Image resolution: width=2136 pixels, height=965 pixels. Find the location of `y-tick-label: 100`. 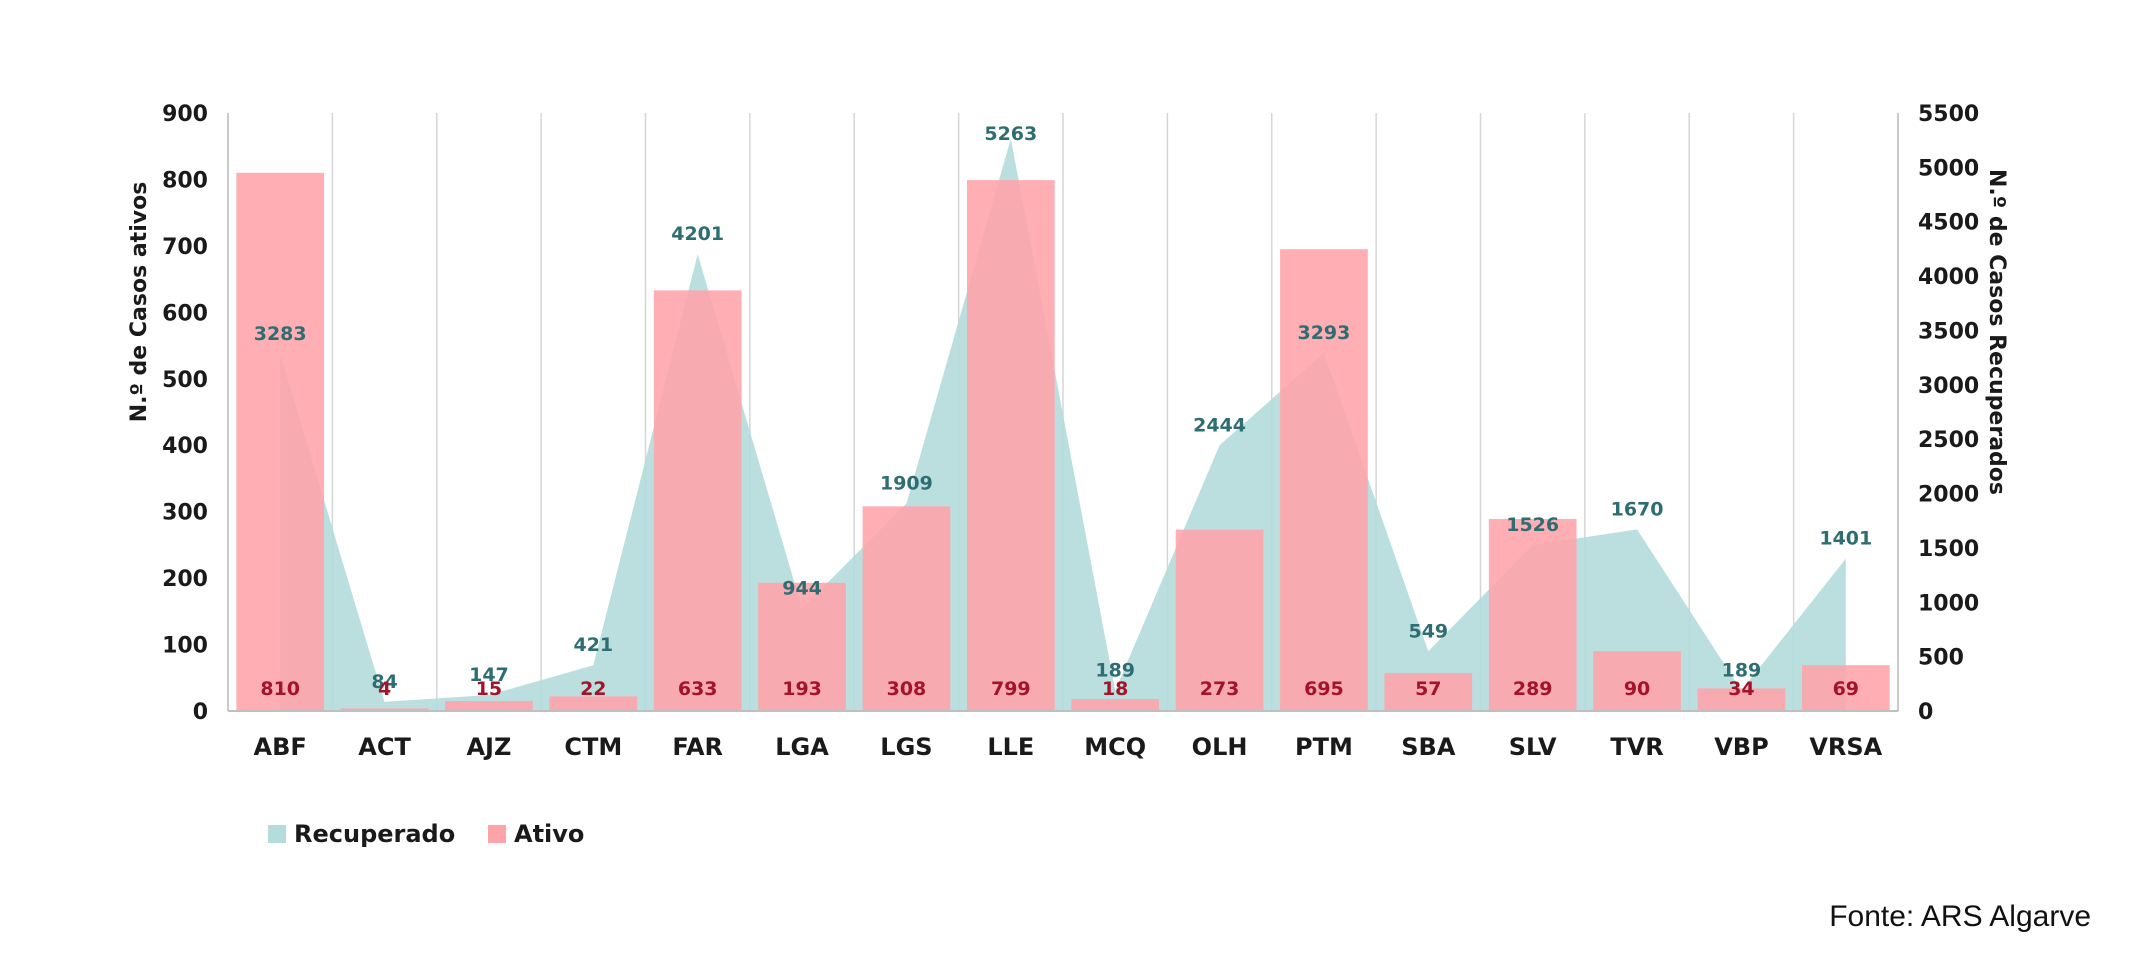

y-tick-label: 100 is located at coordinates (185, 646).